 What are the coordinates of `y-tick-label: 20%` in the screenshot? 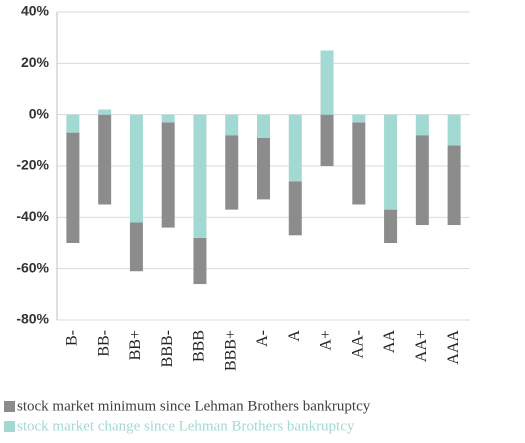 It's located at (35, 62).